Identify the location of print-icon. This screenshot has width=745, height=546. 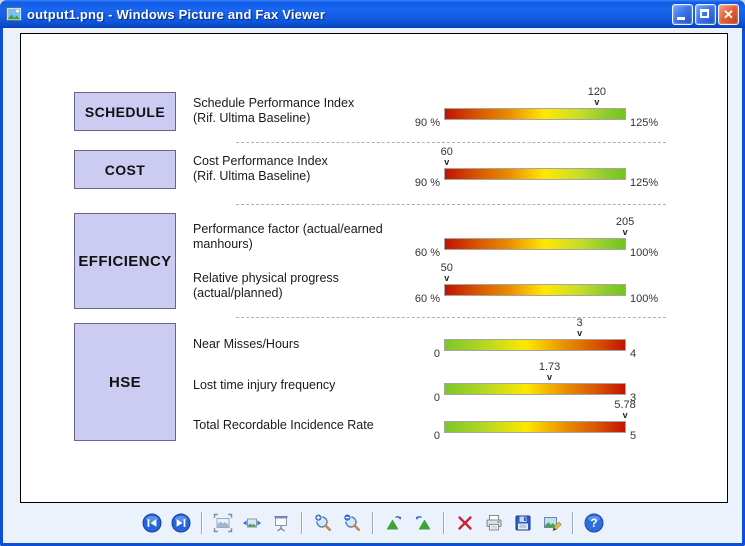
(493, 523).